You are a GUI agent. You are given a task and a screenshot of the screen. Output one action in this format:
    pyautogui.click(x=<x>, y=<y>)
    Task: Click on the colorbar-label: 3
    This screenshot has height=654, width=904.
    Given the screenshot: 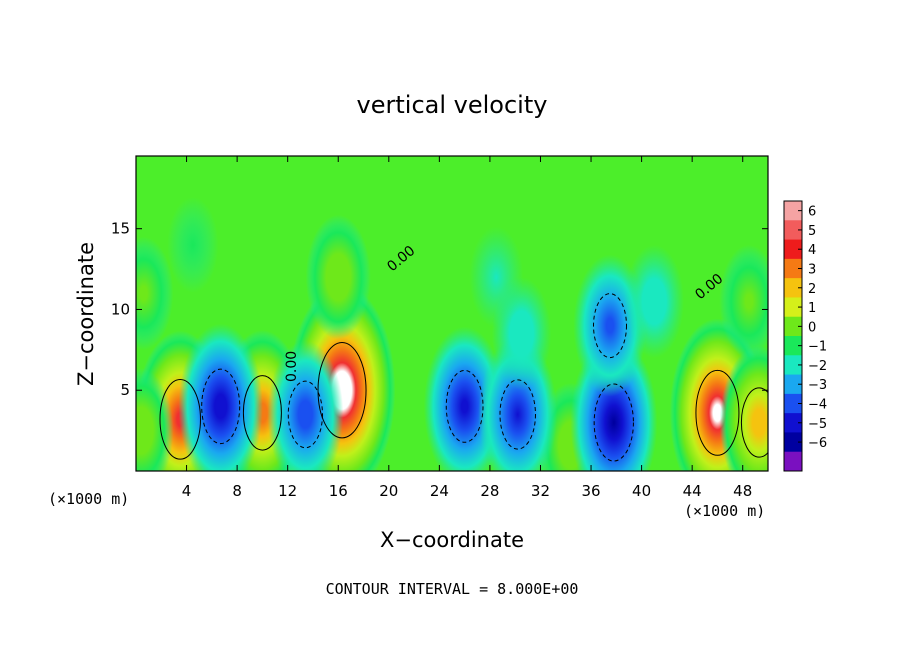 What is the action you would take?
    pyautogui.click(x=812, y=270)
    